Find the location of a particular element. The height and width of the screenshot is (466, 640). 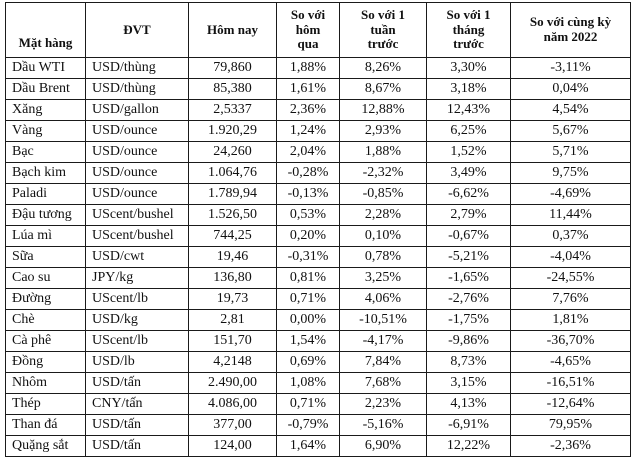

pct-vs-month: 8,73% is located at coordinates (468, 362).